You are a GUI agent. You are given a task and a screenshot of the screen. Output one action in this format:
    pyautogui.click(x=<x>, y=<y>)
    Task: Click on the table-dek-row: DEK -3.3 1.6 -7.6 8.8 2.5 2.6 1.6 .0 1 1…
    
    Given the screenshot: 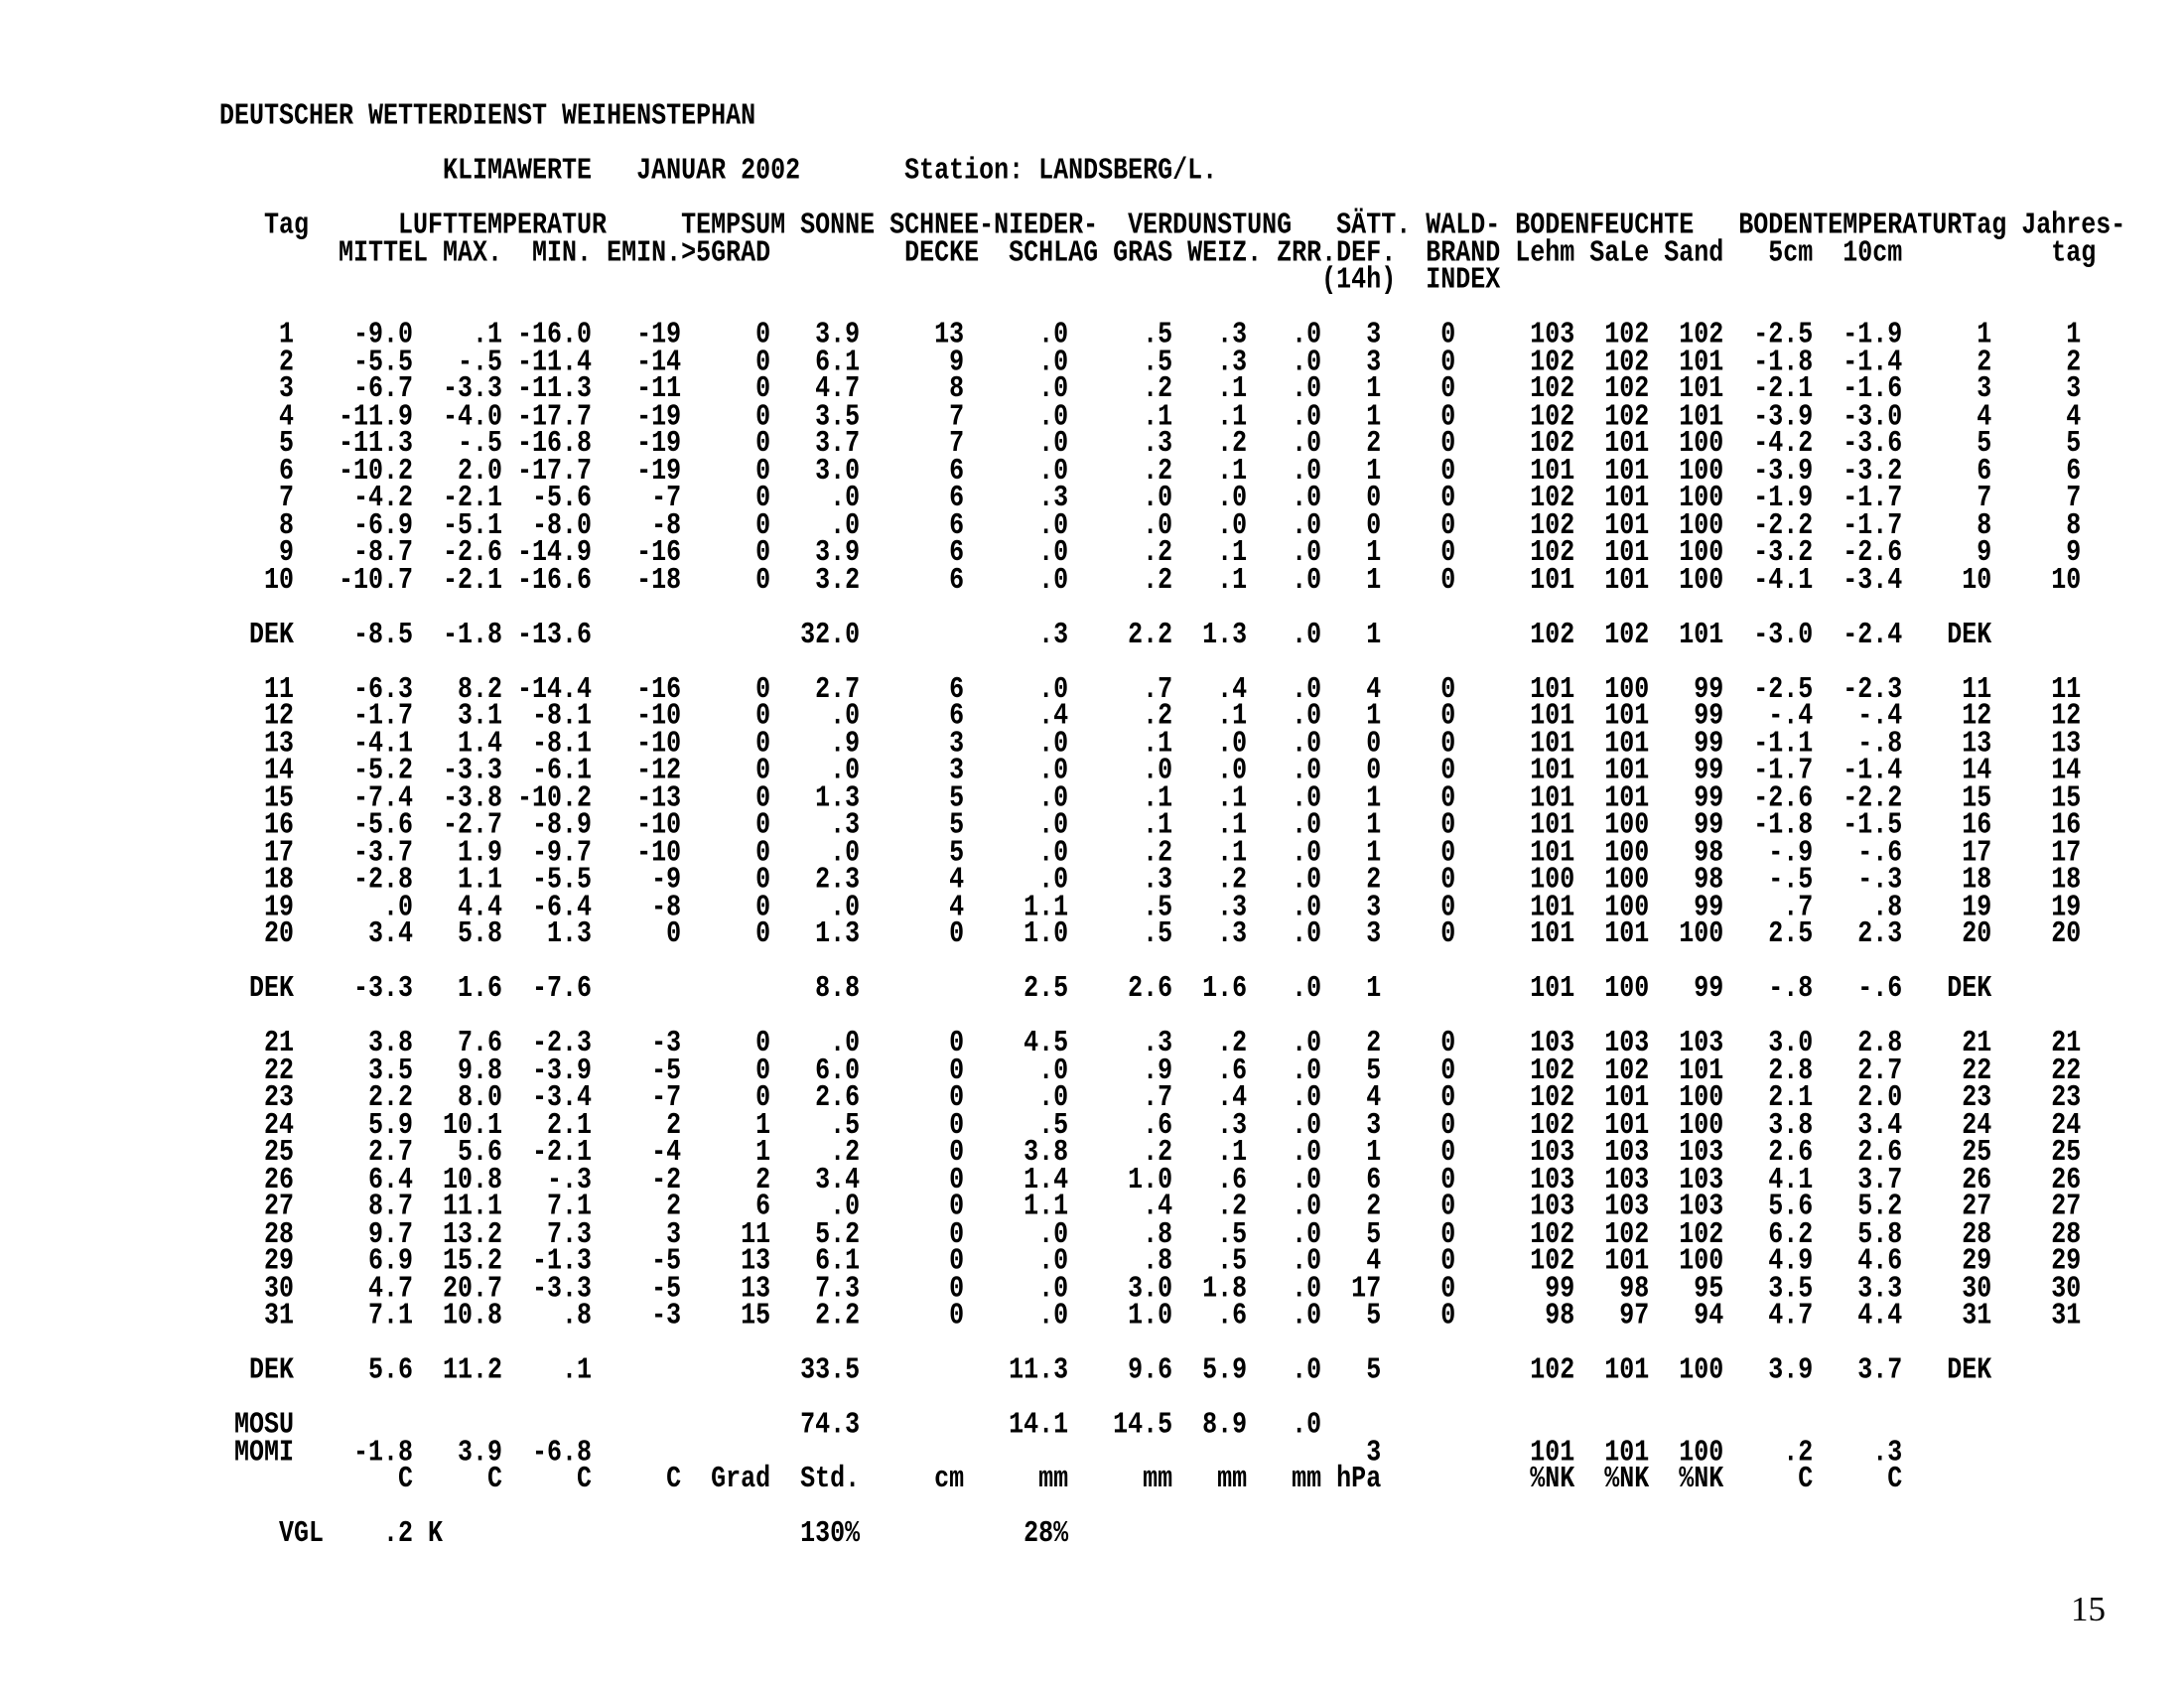 What is the action you would take?
    pyautogui.click(x=1150, y=988)
    